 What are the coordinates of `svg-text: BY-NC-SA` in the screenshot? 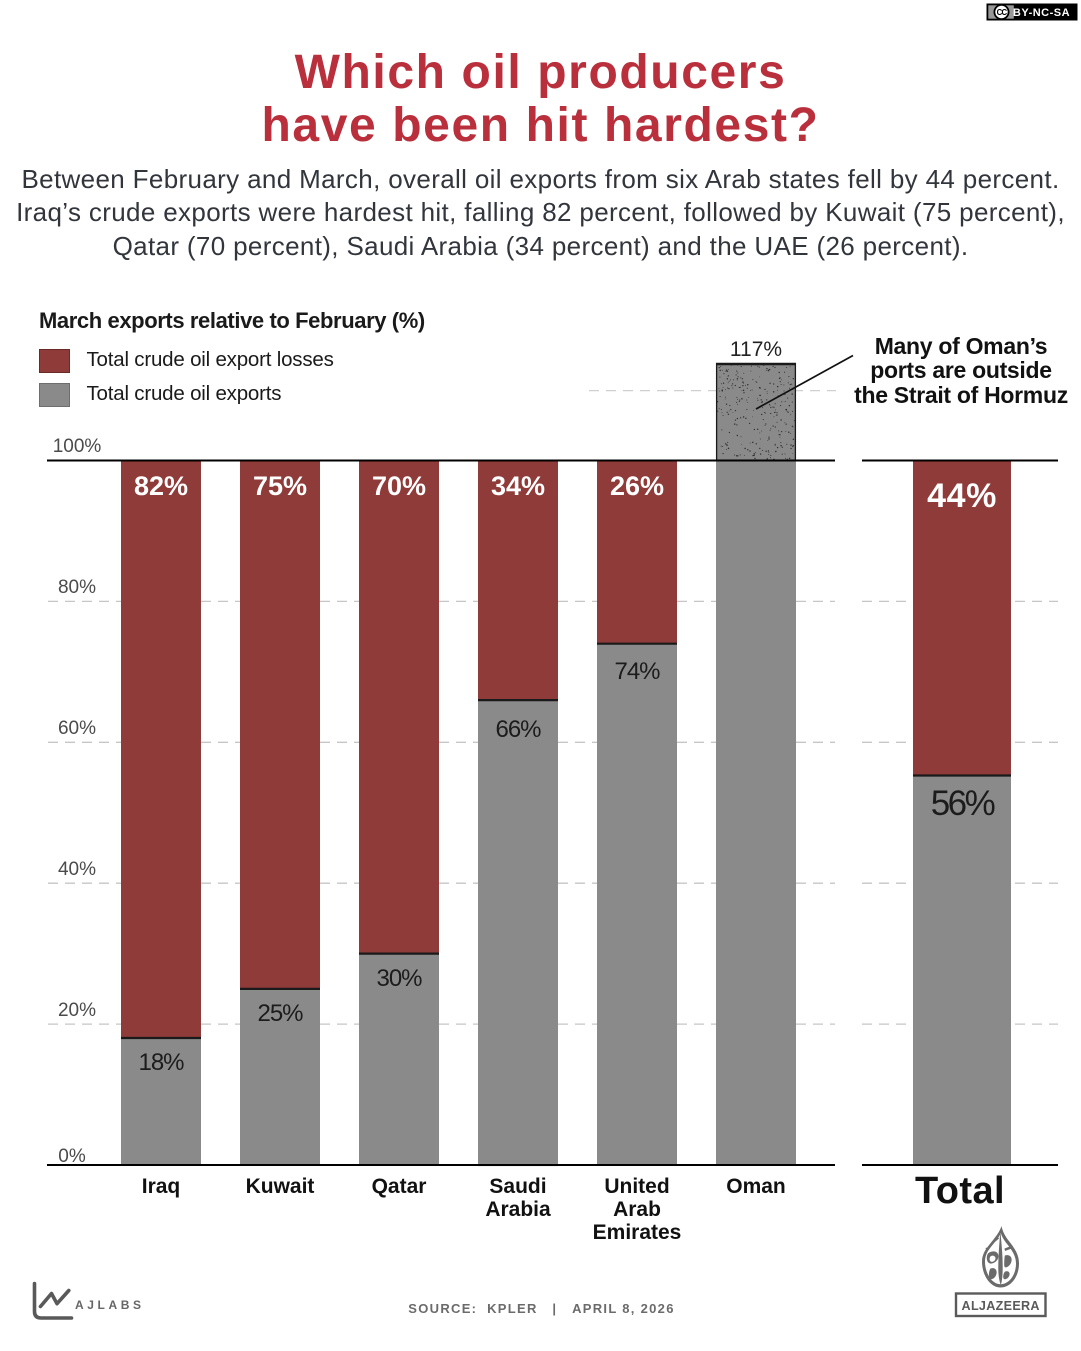 It's located at (1041, 13).